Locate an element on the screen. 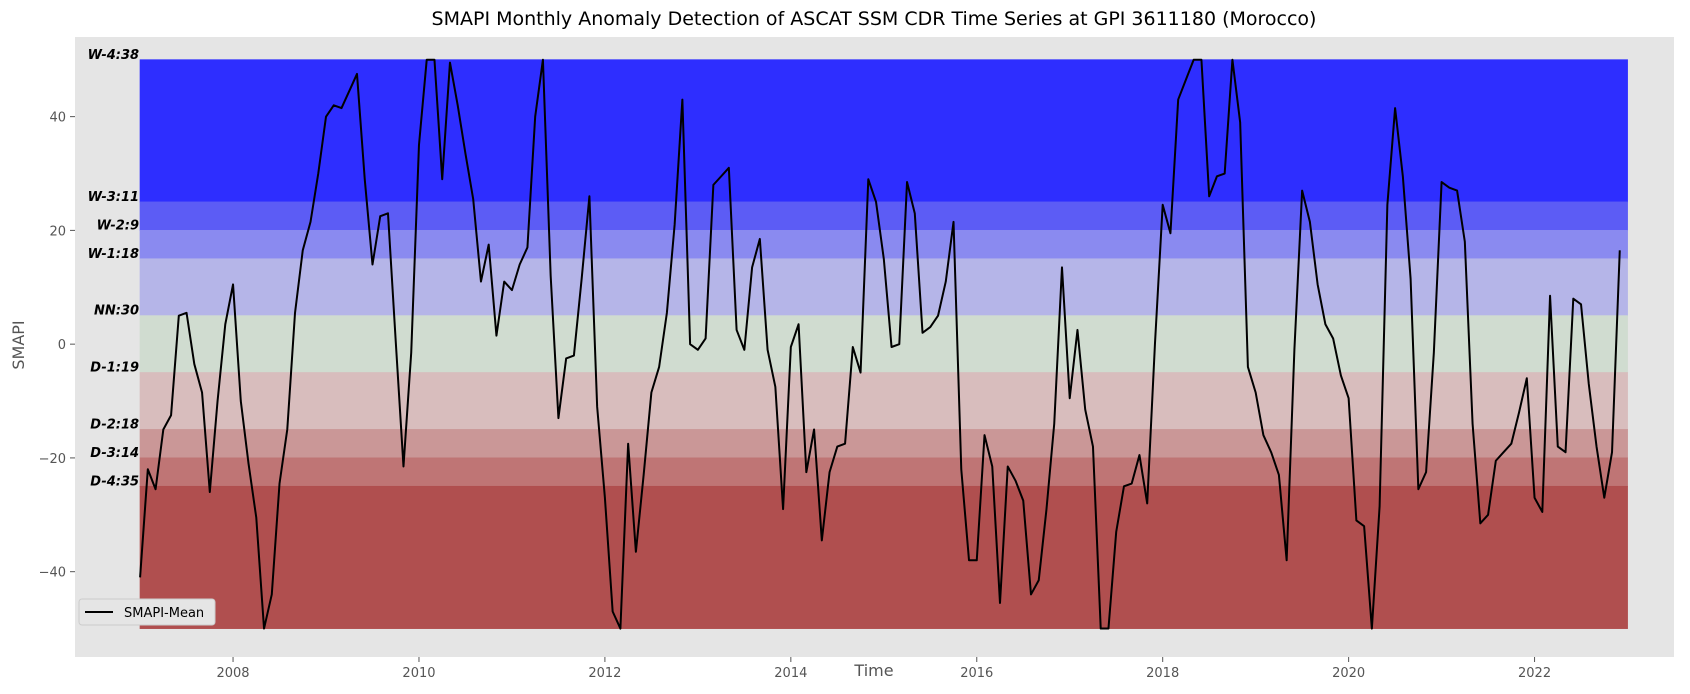  y-axis: −40 −20 0 20 40 is located at coordinates (57, 346).